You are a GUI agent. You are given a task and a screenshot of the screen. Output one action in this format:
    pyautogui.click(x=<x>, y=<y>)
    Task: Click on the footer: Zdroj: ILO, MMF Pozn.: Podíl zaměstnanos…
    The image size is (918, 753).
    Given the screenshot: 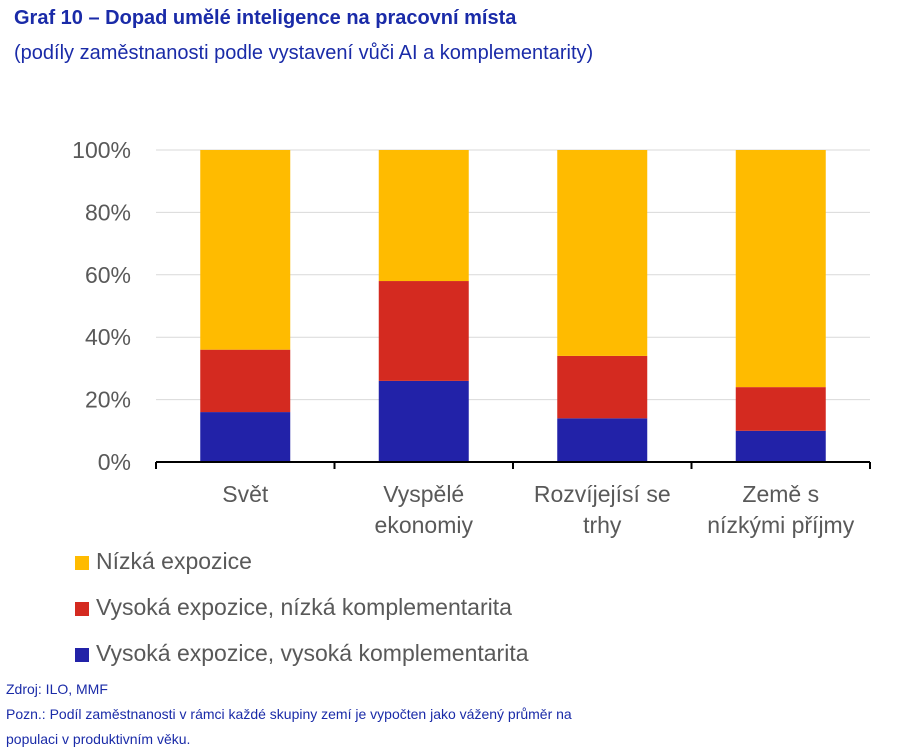 What is the action you would take?
    pyautogui.click(x=289, y=714)
    